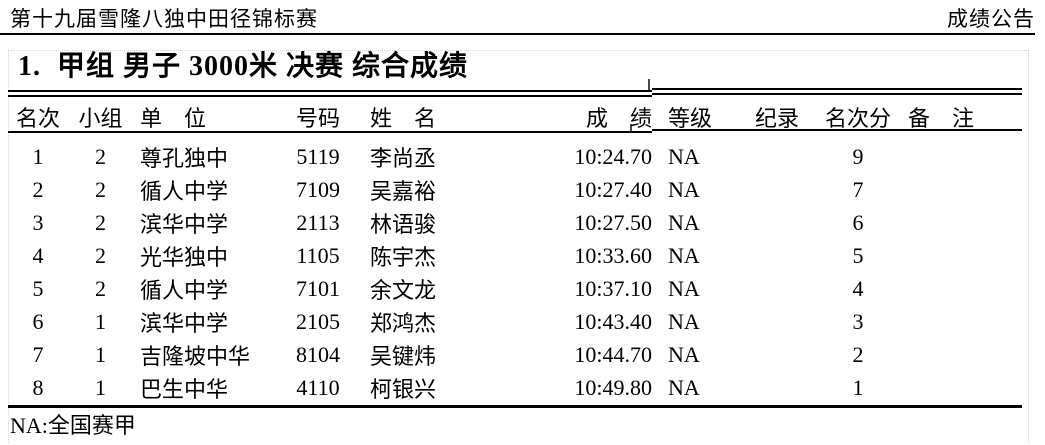 The image size is (1045, 445). I want to click on table-row: 2 2 循人中学 7109 吴嘉裕 10:27.40 NA 7, so click(518, 189).